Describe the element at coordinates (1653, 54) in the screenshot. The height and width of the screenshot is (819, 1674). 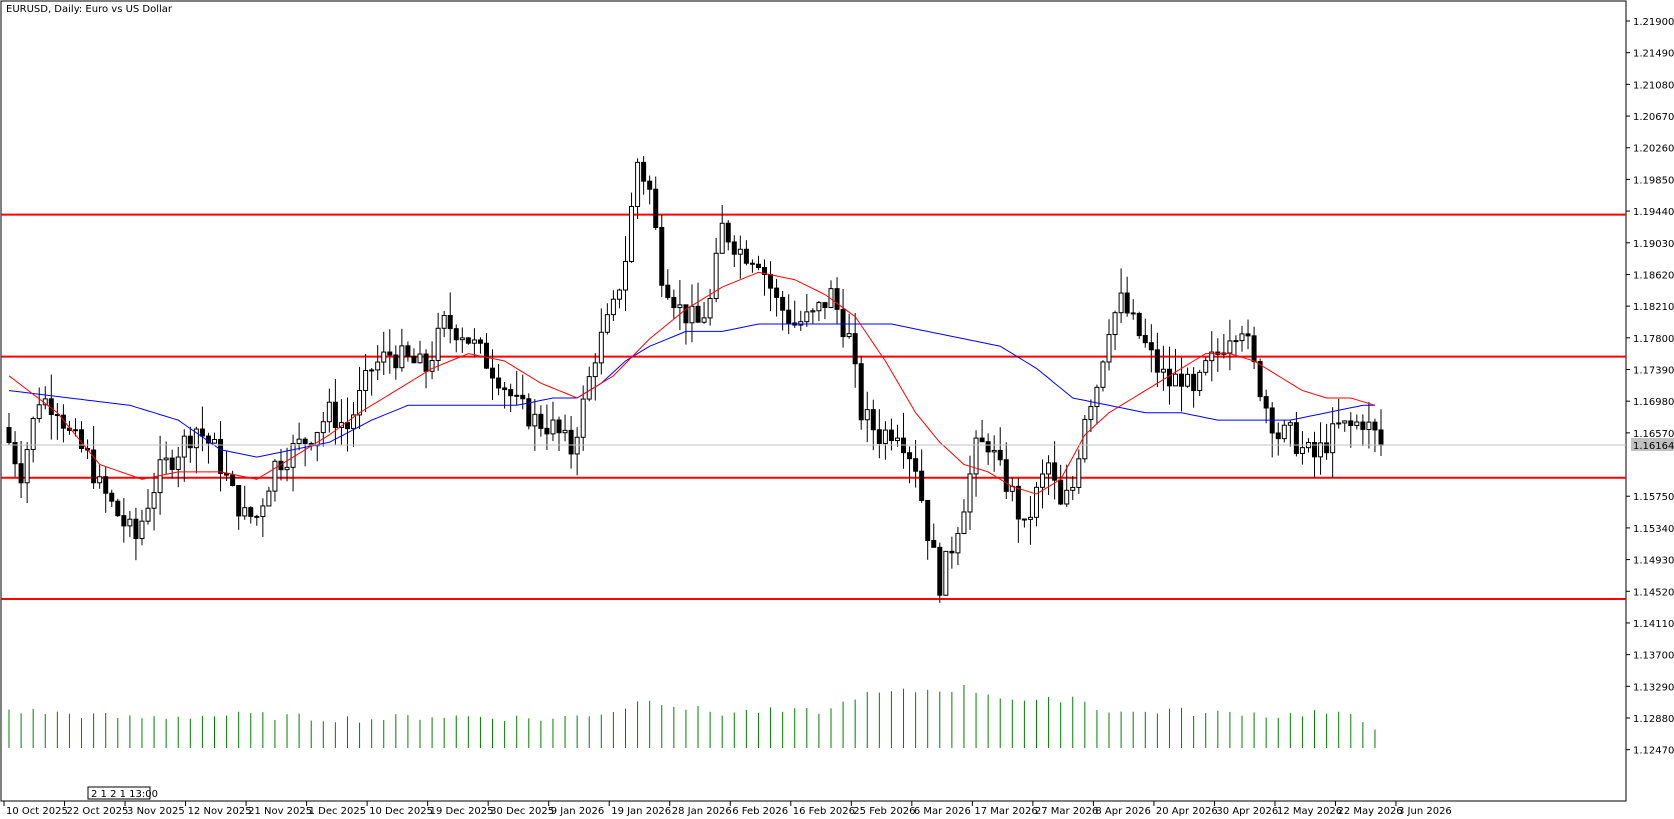
I see `y-tick-label: 1.21490` at that location.